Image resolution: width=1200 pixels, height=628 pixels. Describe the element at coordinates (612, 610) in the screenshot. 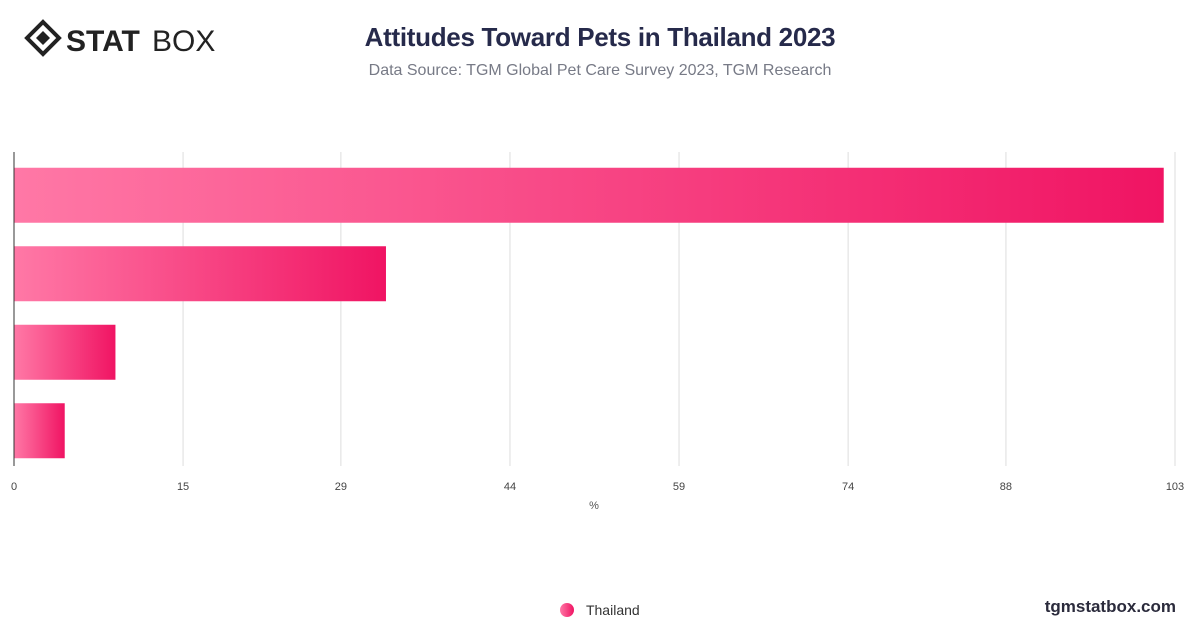

I see `legend-label-thailand: Thailand` at that location.